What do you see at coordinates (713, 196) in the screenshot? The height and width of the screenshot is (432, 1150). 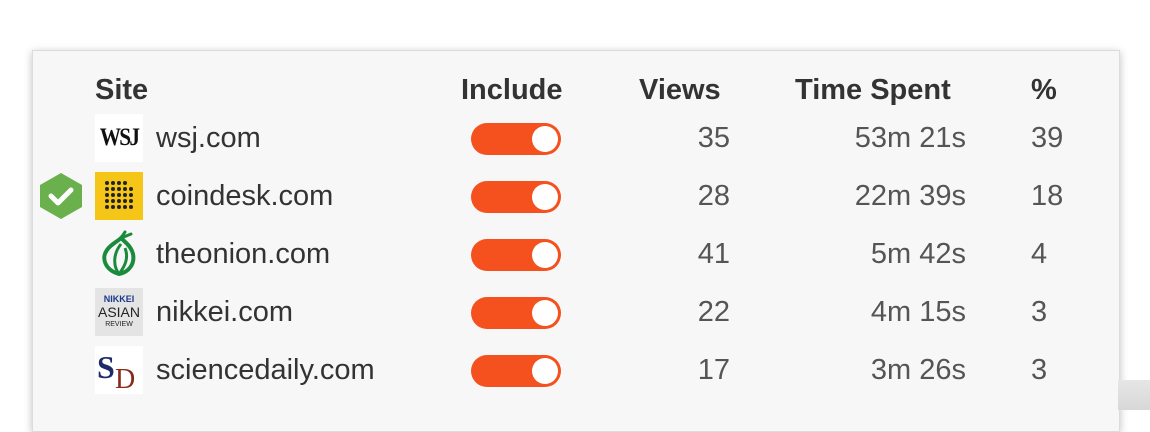 I see `views-value: 28` at bounding box center [713, 196].